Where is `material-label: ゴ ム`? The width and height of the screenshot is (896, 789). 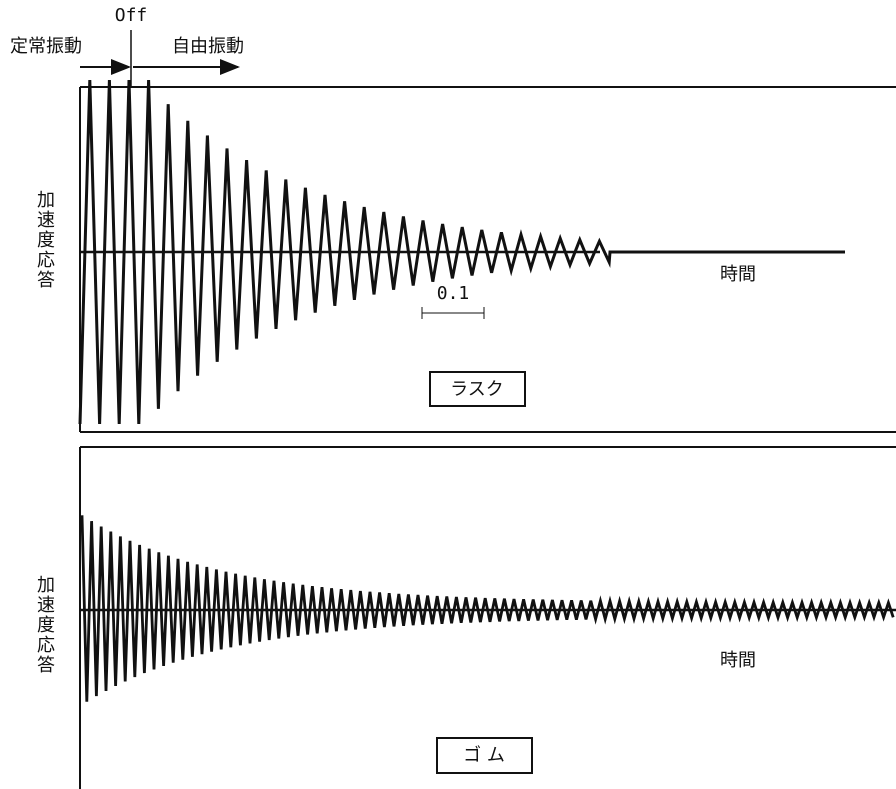
material-label: ゴ ム is located at coordinates (484, 755).